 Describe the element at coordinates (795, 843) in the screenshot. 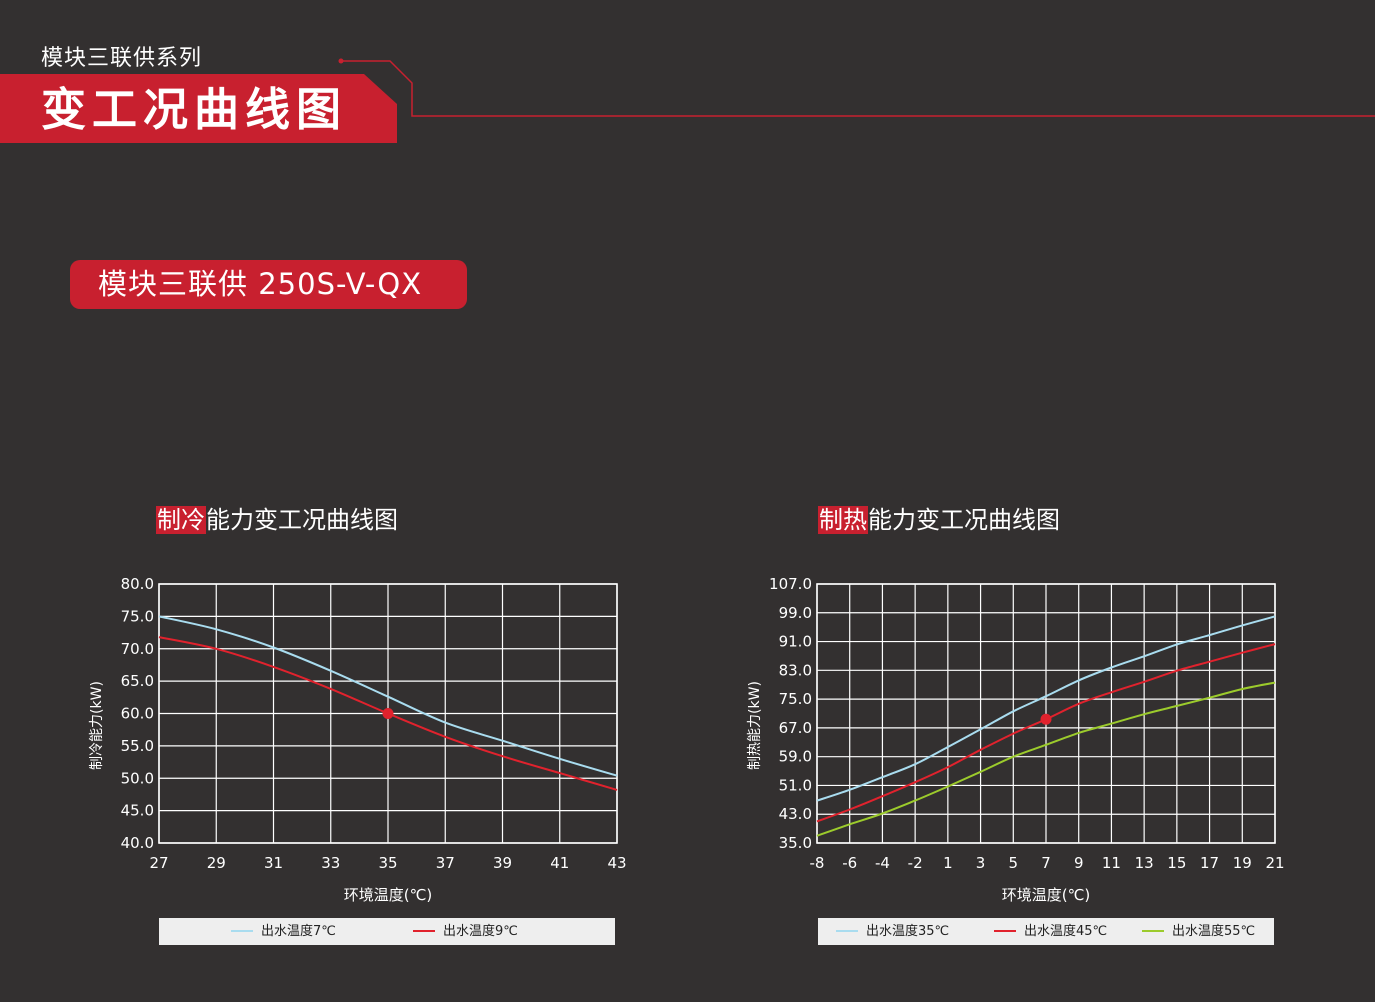

I see `heating-y-tick-label: 35.0` at that location.